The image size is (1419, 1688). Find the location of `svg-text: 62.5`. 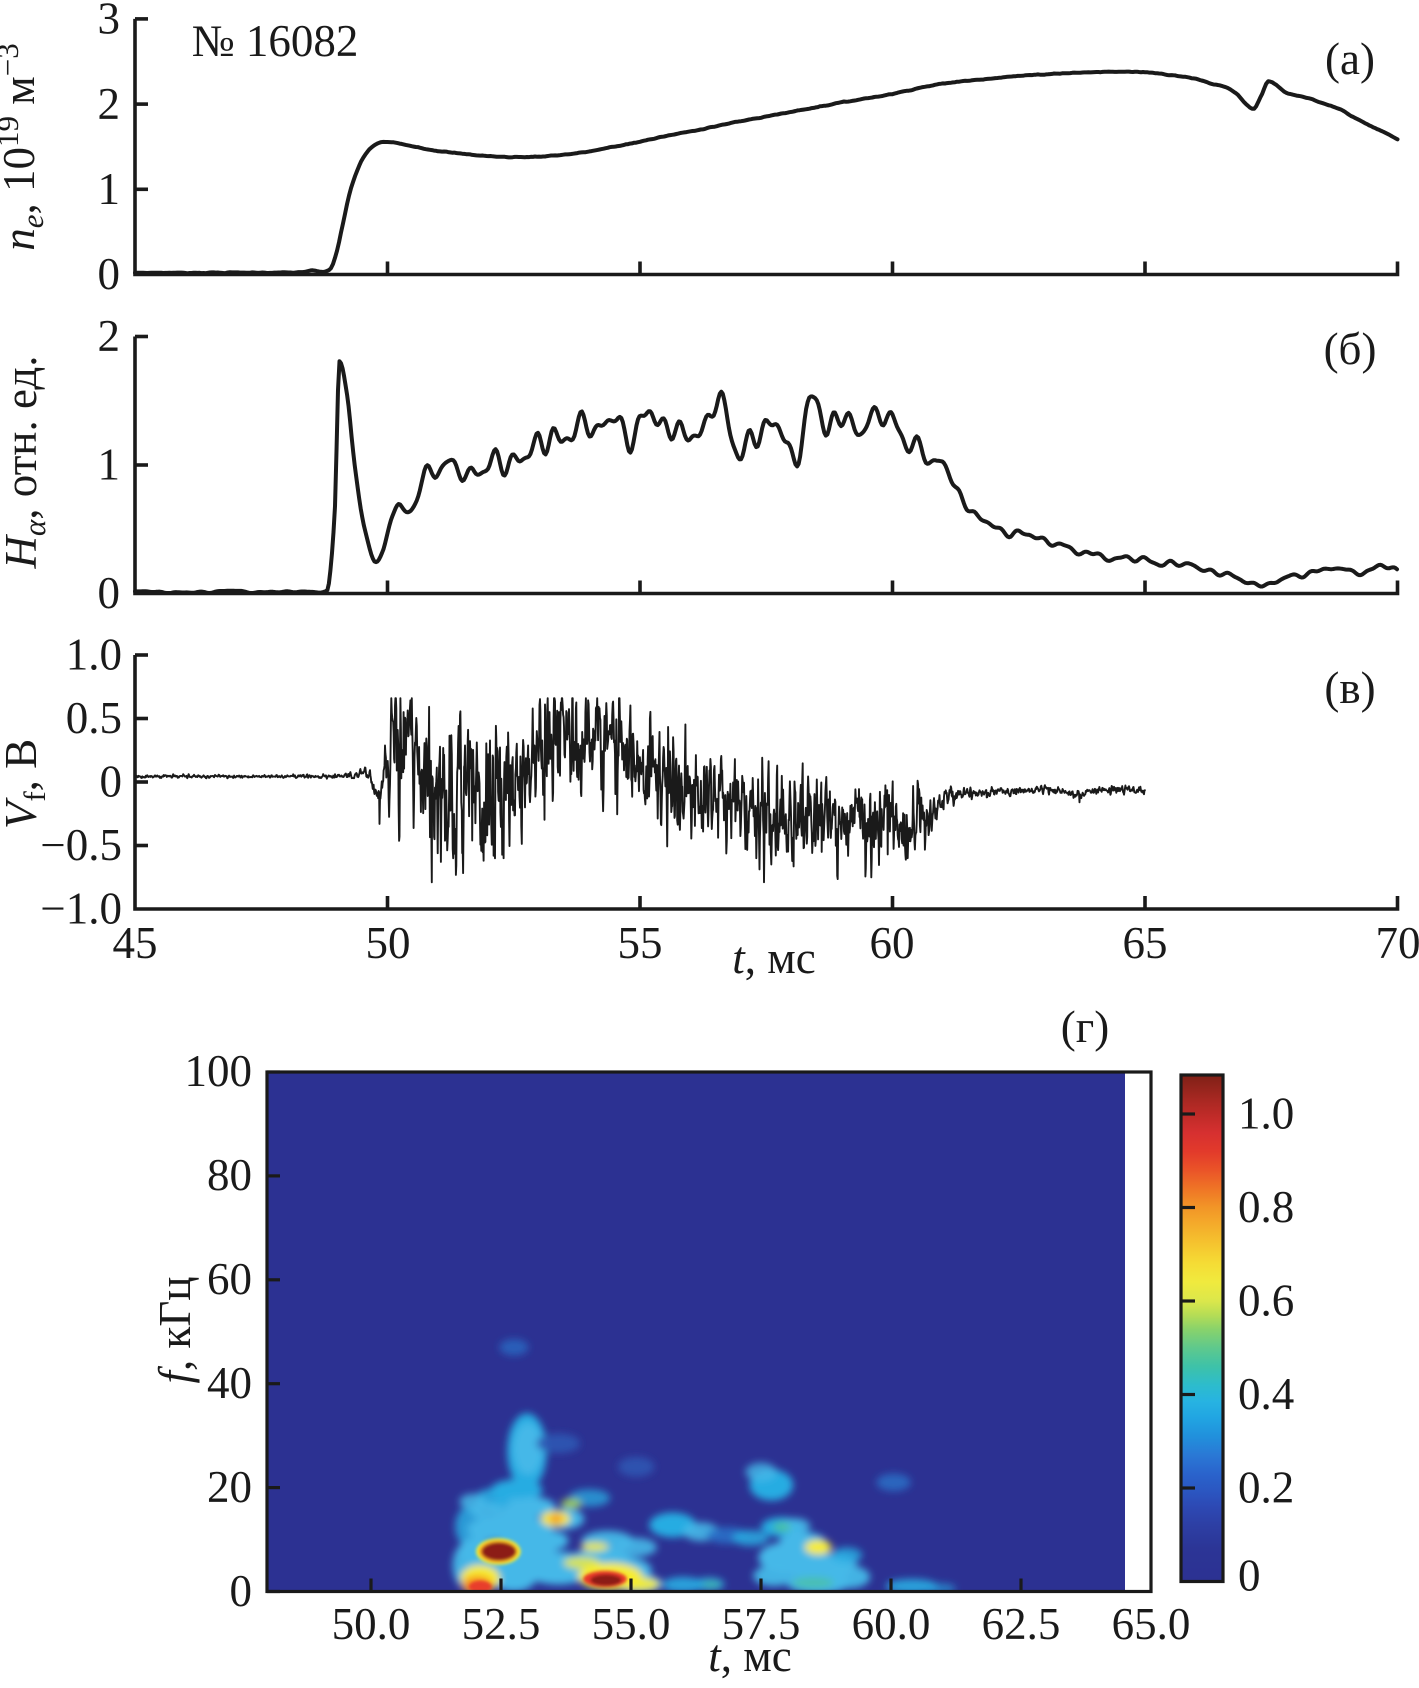

svg-text: 62.5 is located at coordinates (1021, 1624).